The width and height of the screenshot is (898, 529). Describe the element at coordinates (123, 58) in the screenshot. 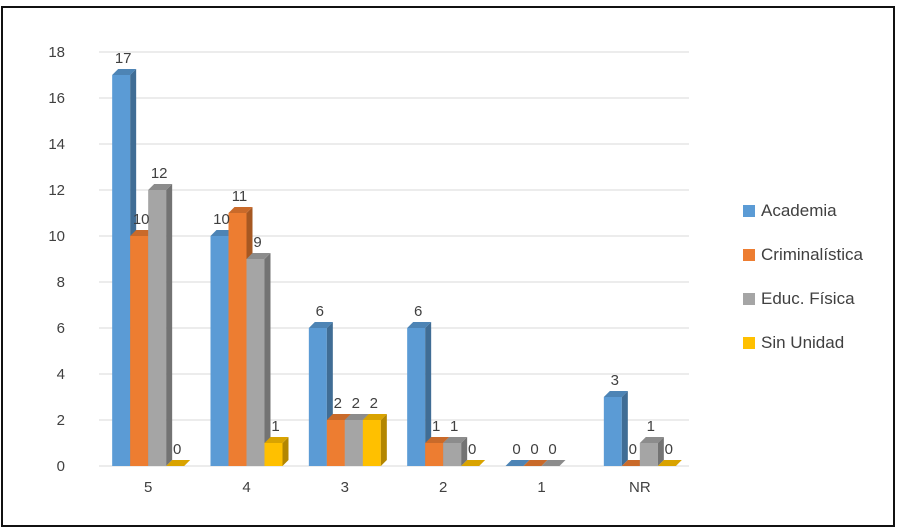

I see `data-label: 17` at that location.